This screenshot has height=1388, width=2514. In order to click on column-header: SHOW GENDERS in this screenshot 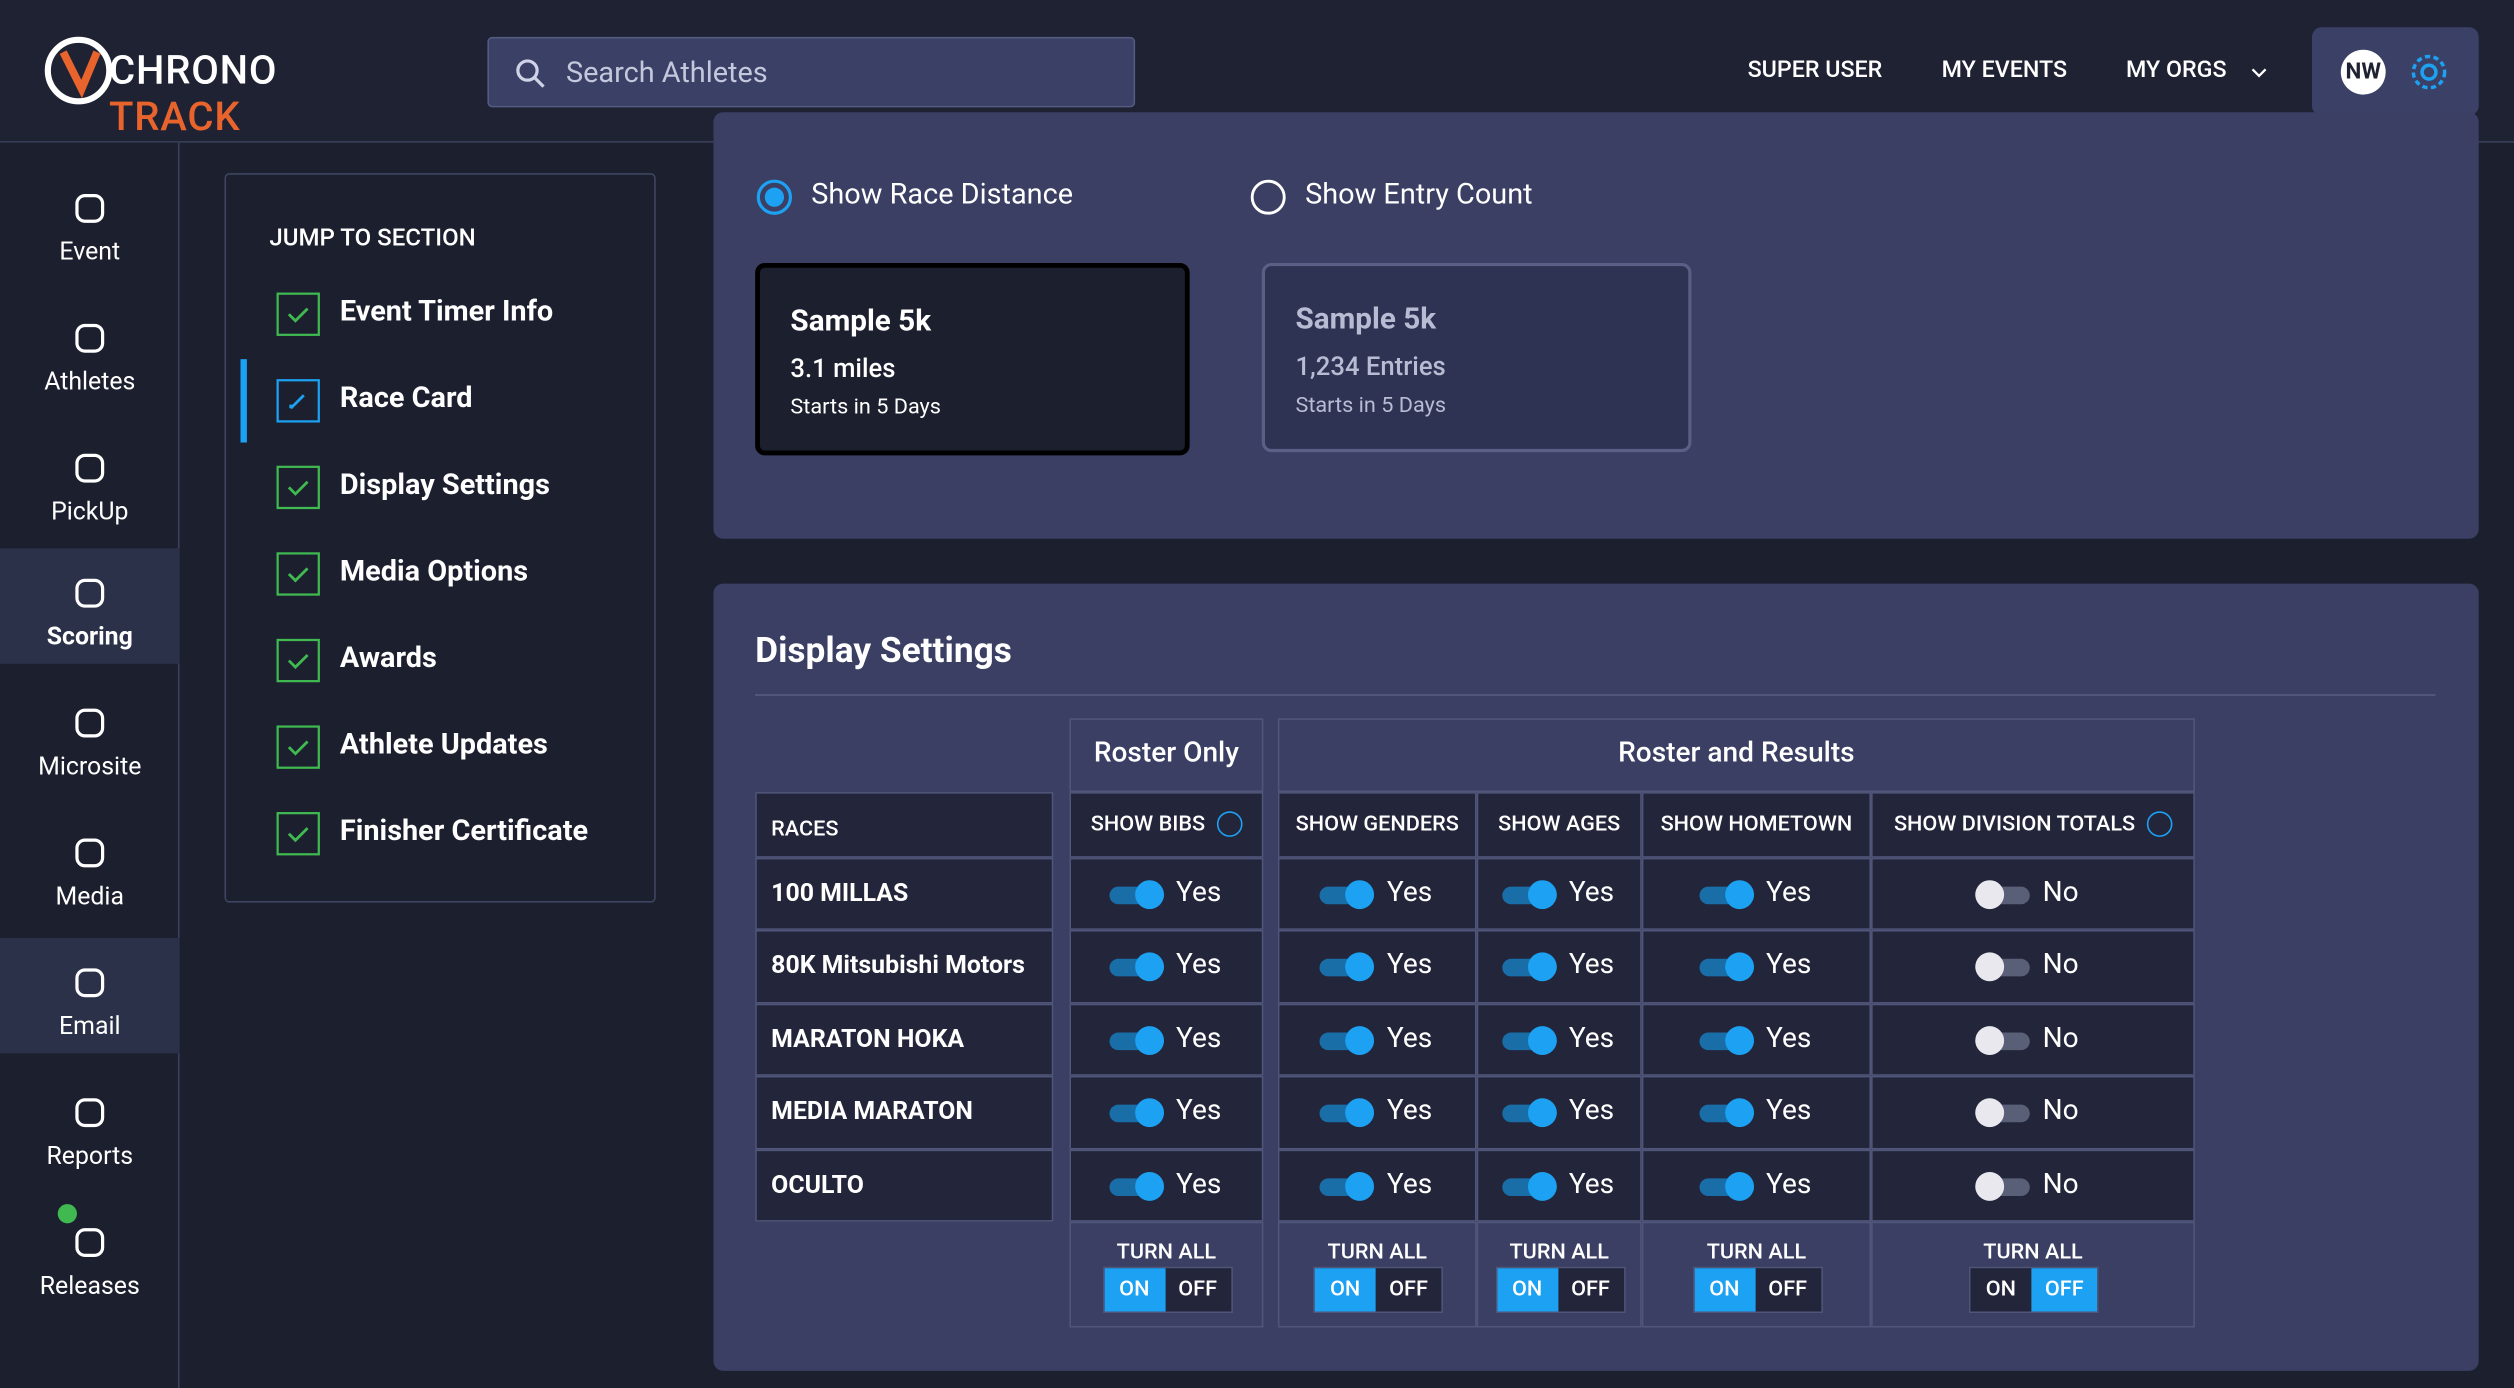, I will do `click(1377, 825)`.